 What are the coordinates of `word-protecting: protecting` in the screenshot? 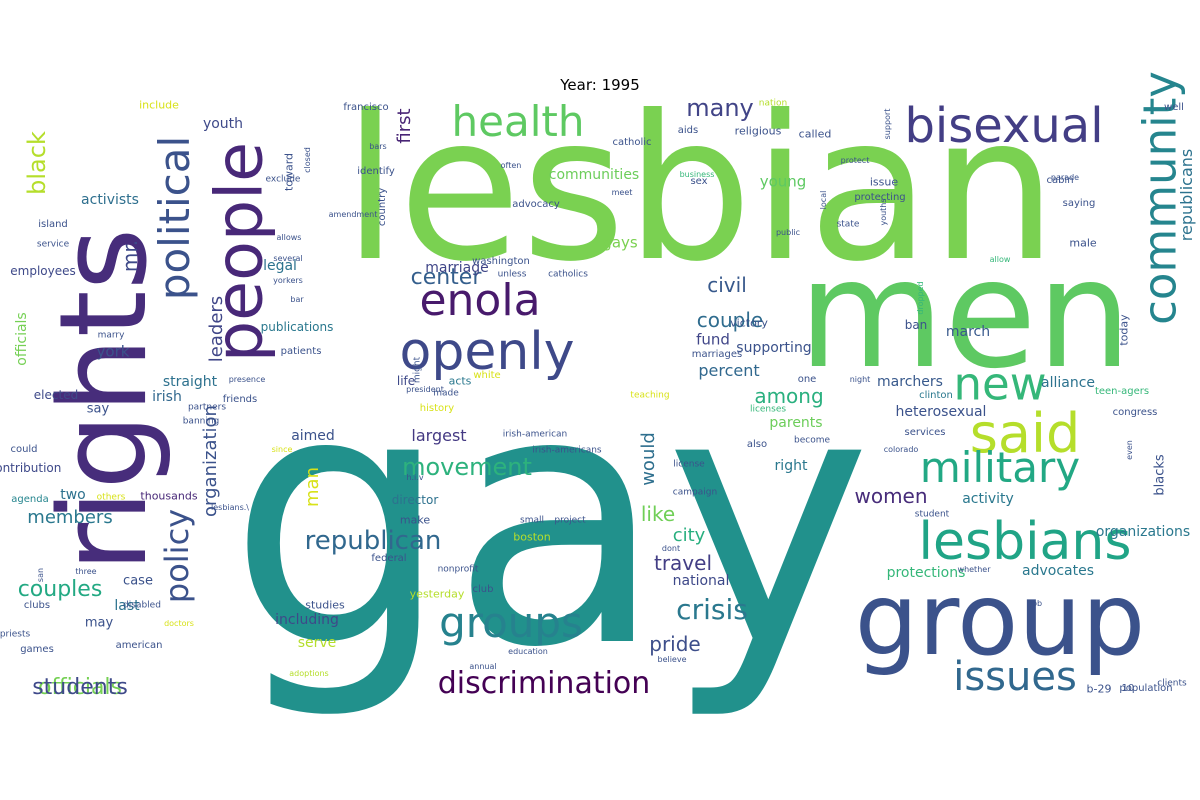 It's located at (880, 197).